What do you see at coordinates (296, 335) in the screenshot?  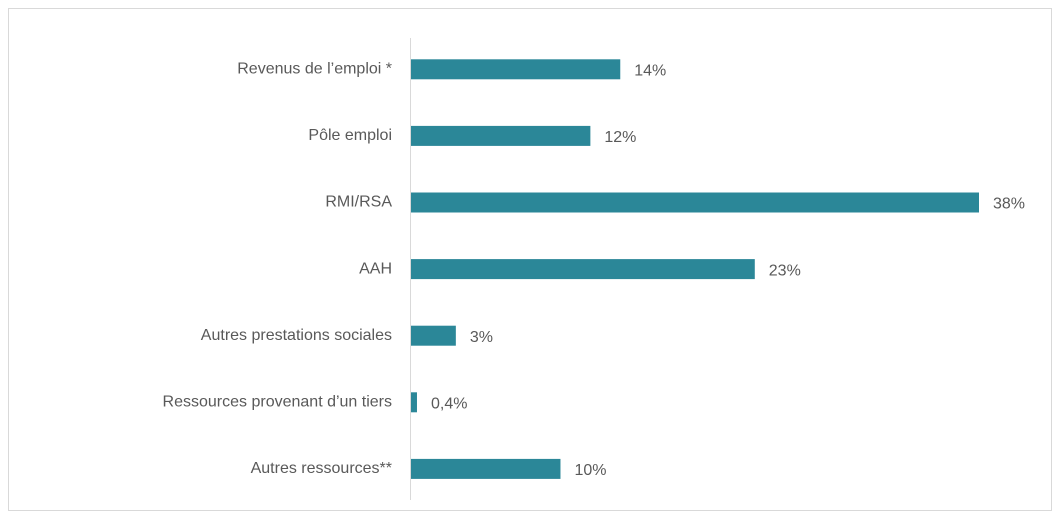 I see `category-label: Autres prestations sociales` at bounding box center [296, 335].